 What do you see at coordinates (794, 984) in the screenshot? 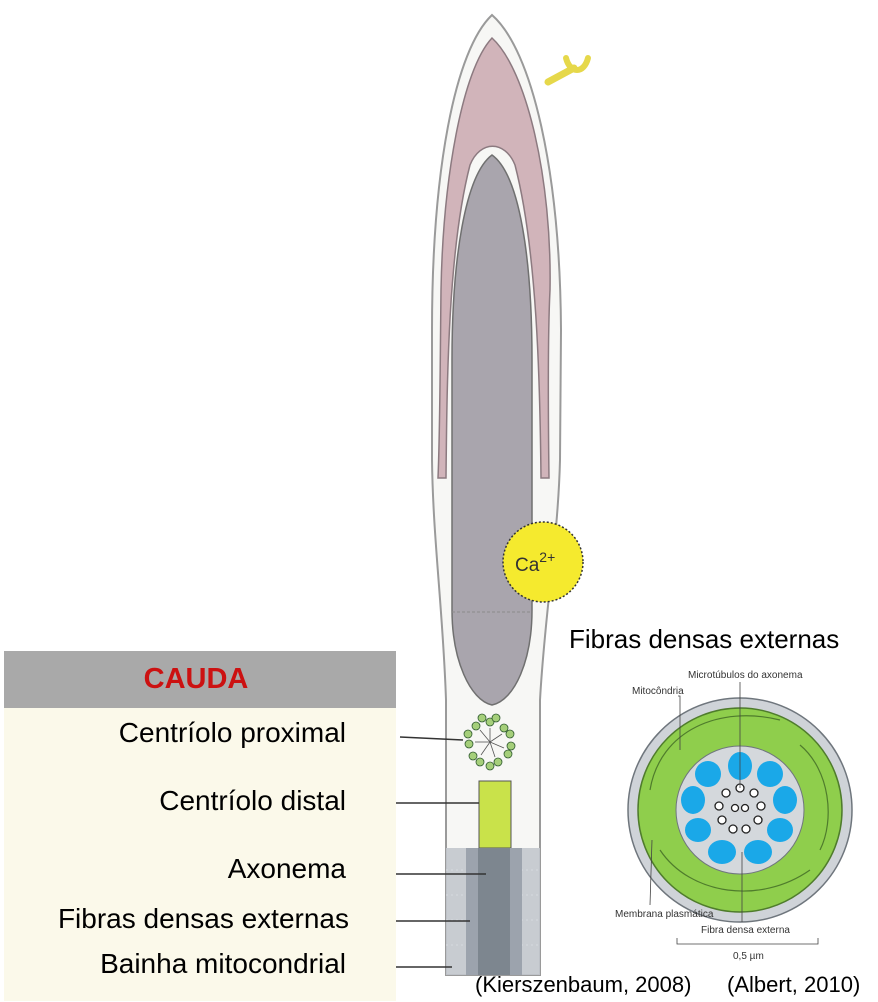
I see `citation-albert: (Albert, 2010)` at bounding box center [794, 984].